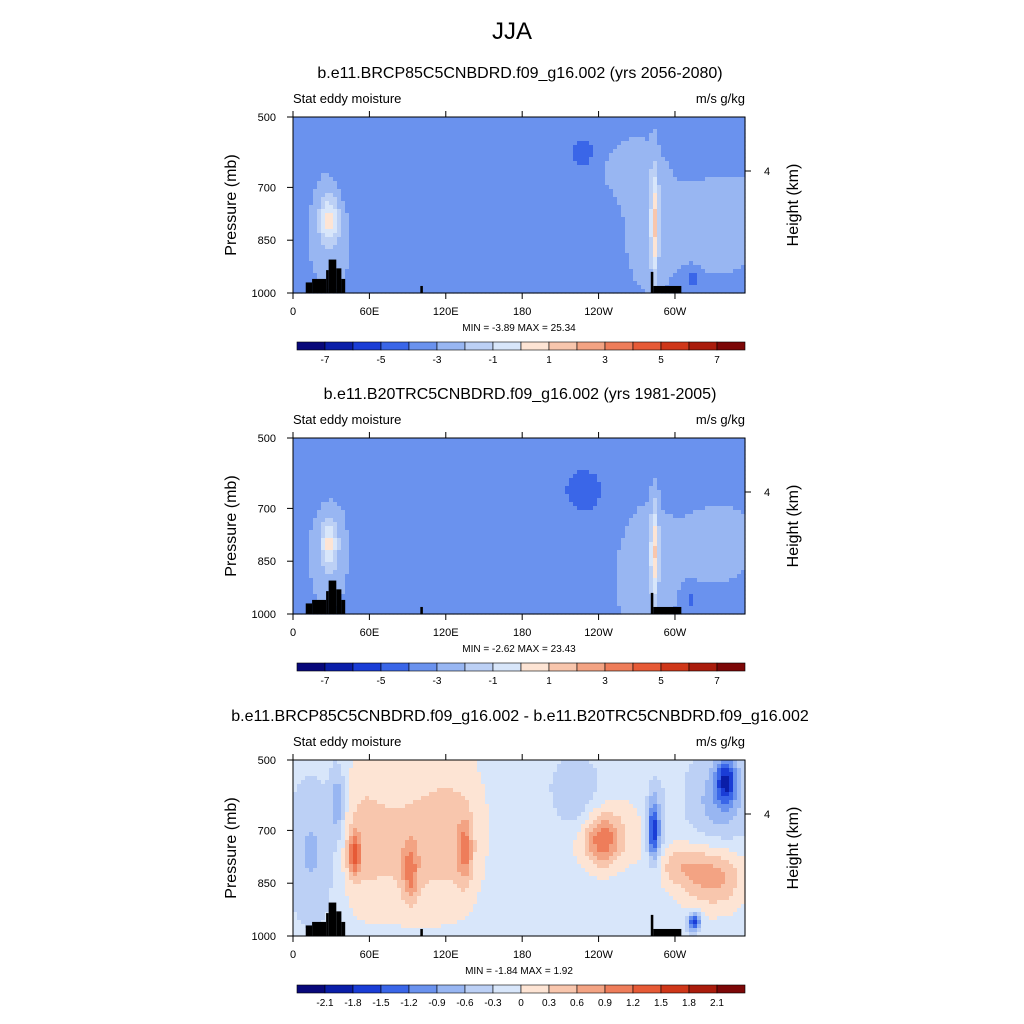 This screenshot has height=1024, width=1024. Describe the element at coordinates (793, 205) in the screenshot. I see `y-axis-right-label: Height (km)` at that location.